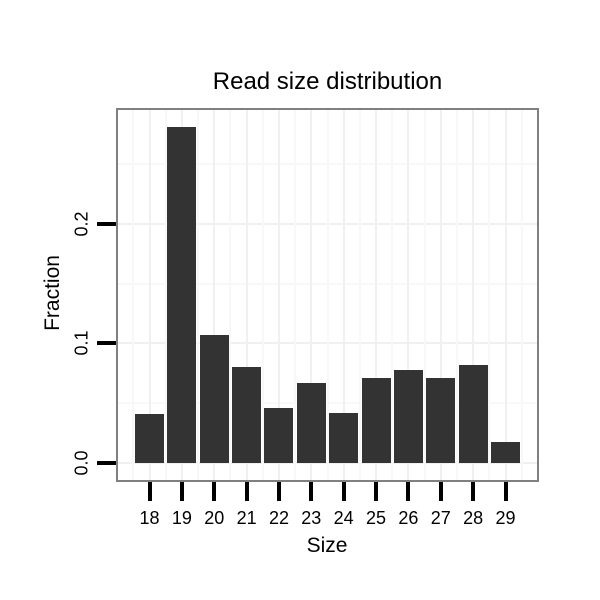 The image size is (600, 600). What do you see at coordinates (408, 518) in the screenshot?
I see `x-tick-label: 26` at bounding box center [408, 518].